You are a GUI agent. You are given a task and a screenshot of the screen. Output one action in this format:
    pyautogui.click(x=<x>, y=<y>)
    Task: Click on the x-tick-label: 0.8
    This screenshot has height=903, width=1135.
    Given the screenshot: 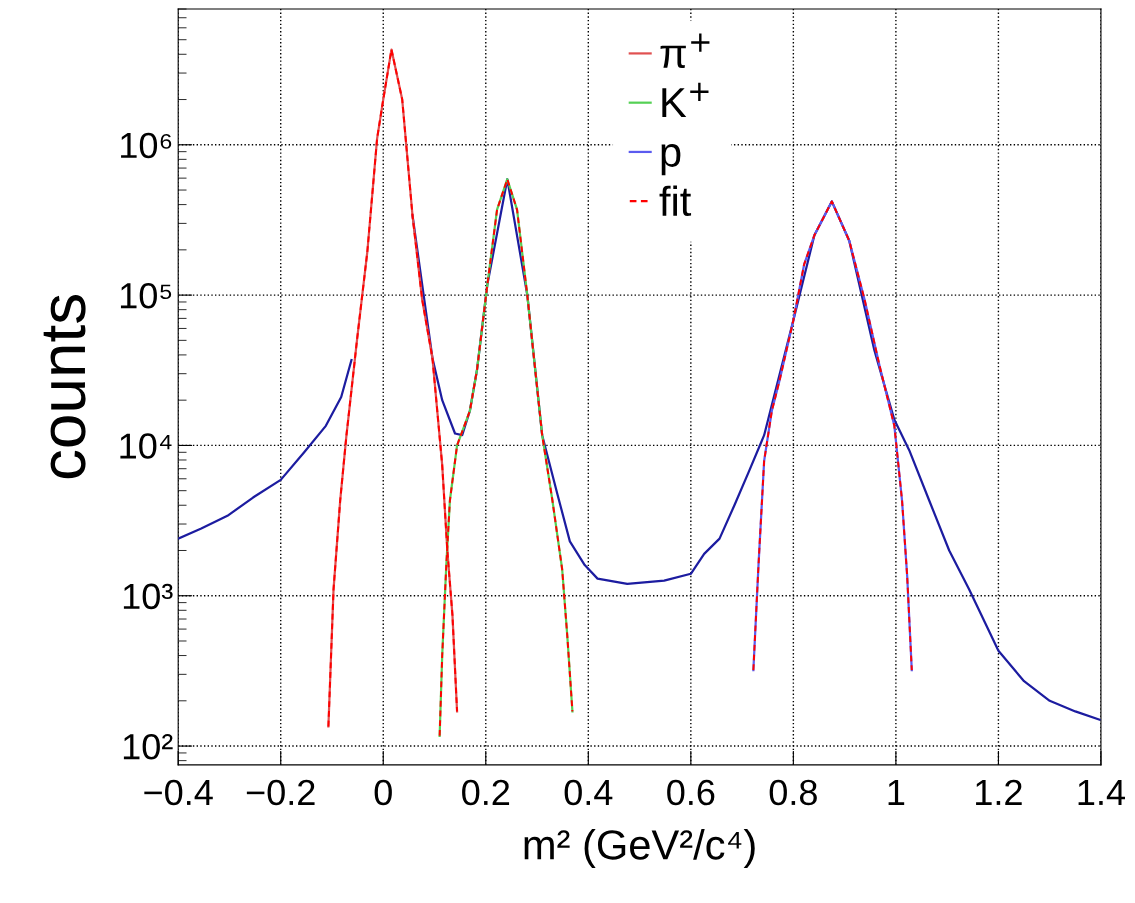 What is the action you would take?
    pyautogui.click(x=793, y=792)
    